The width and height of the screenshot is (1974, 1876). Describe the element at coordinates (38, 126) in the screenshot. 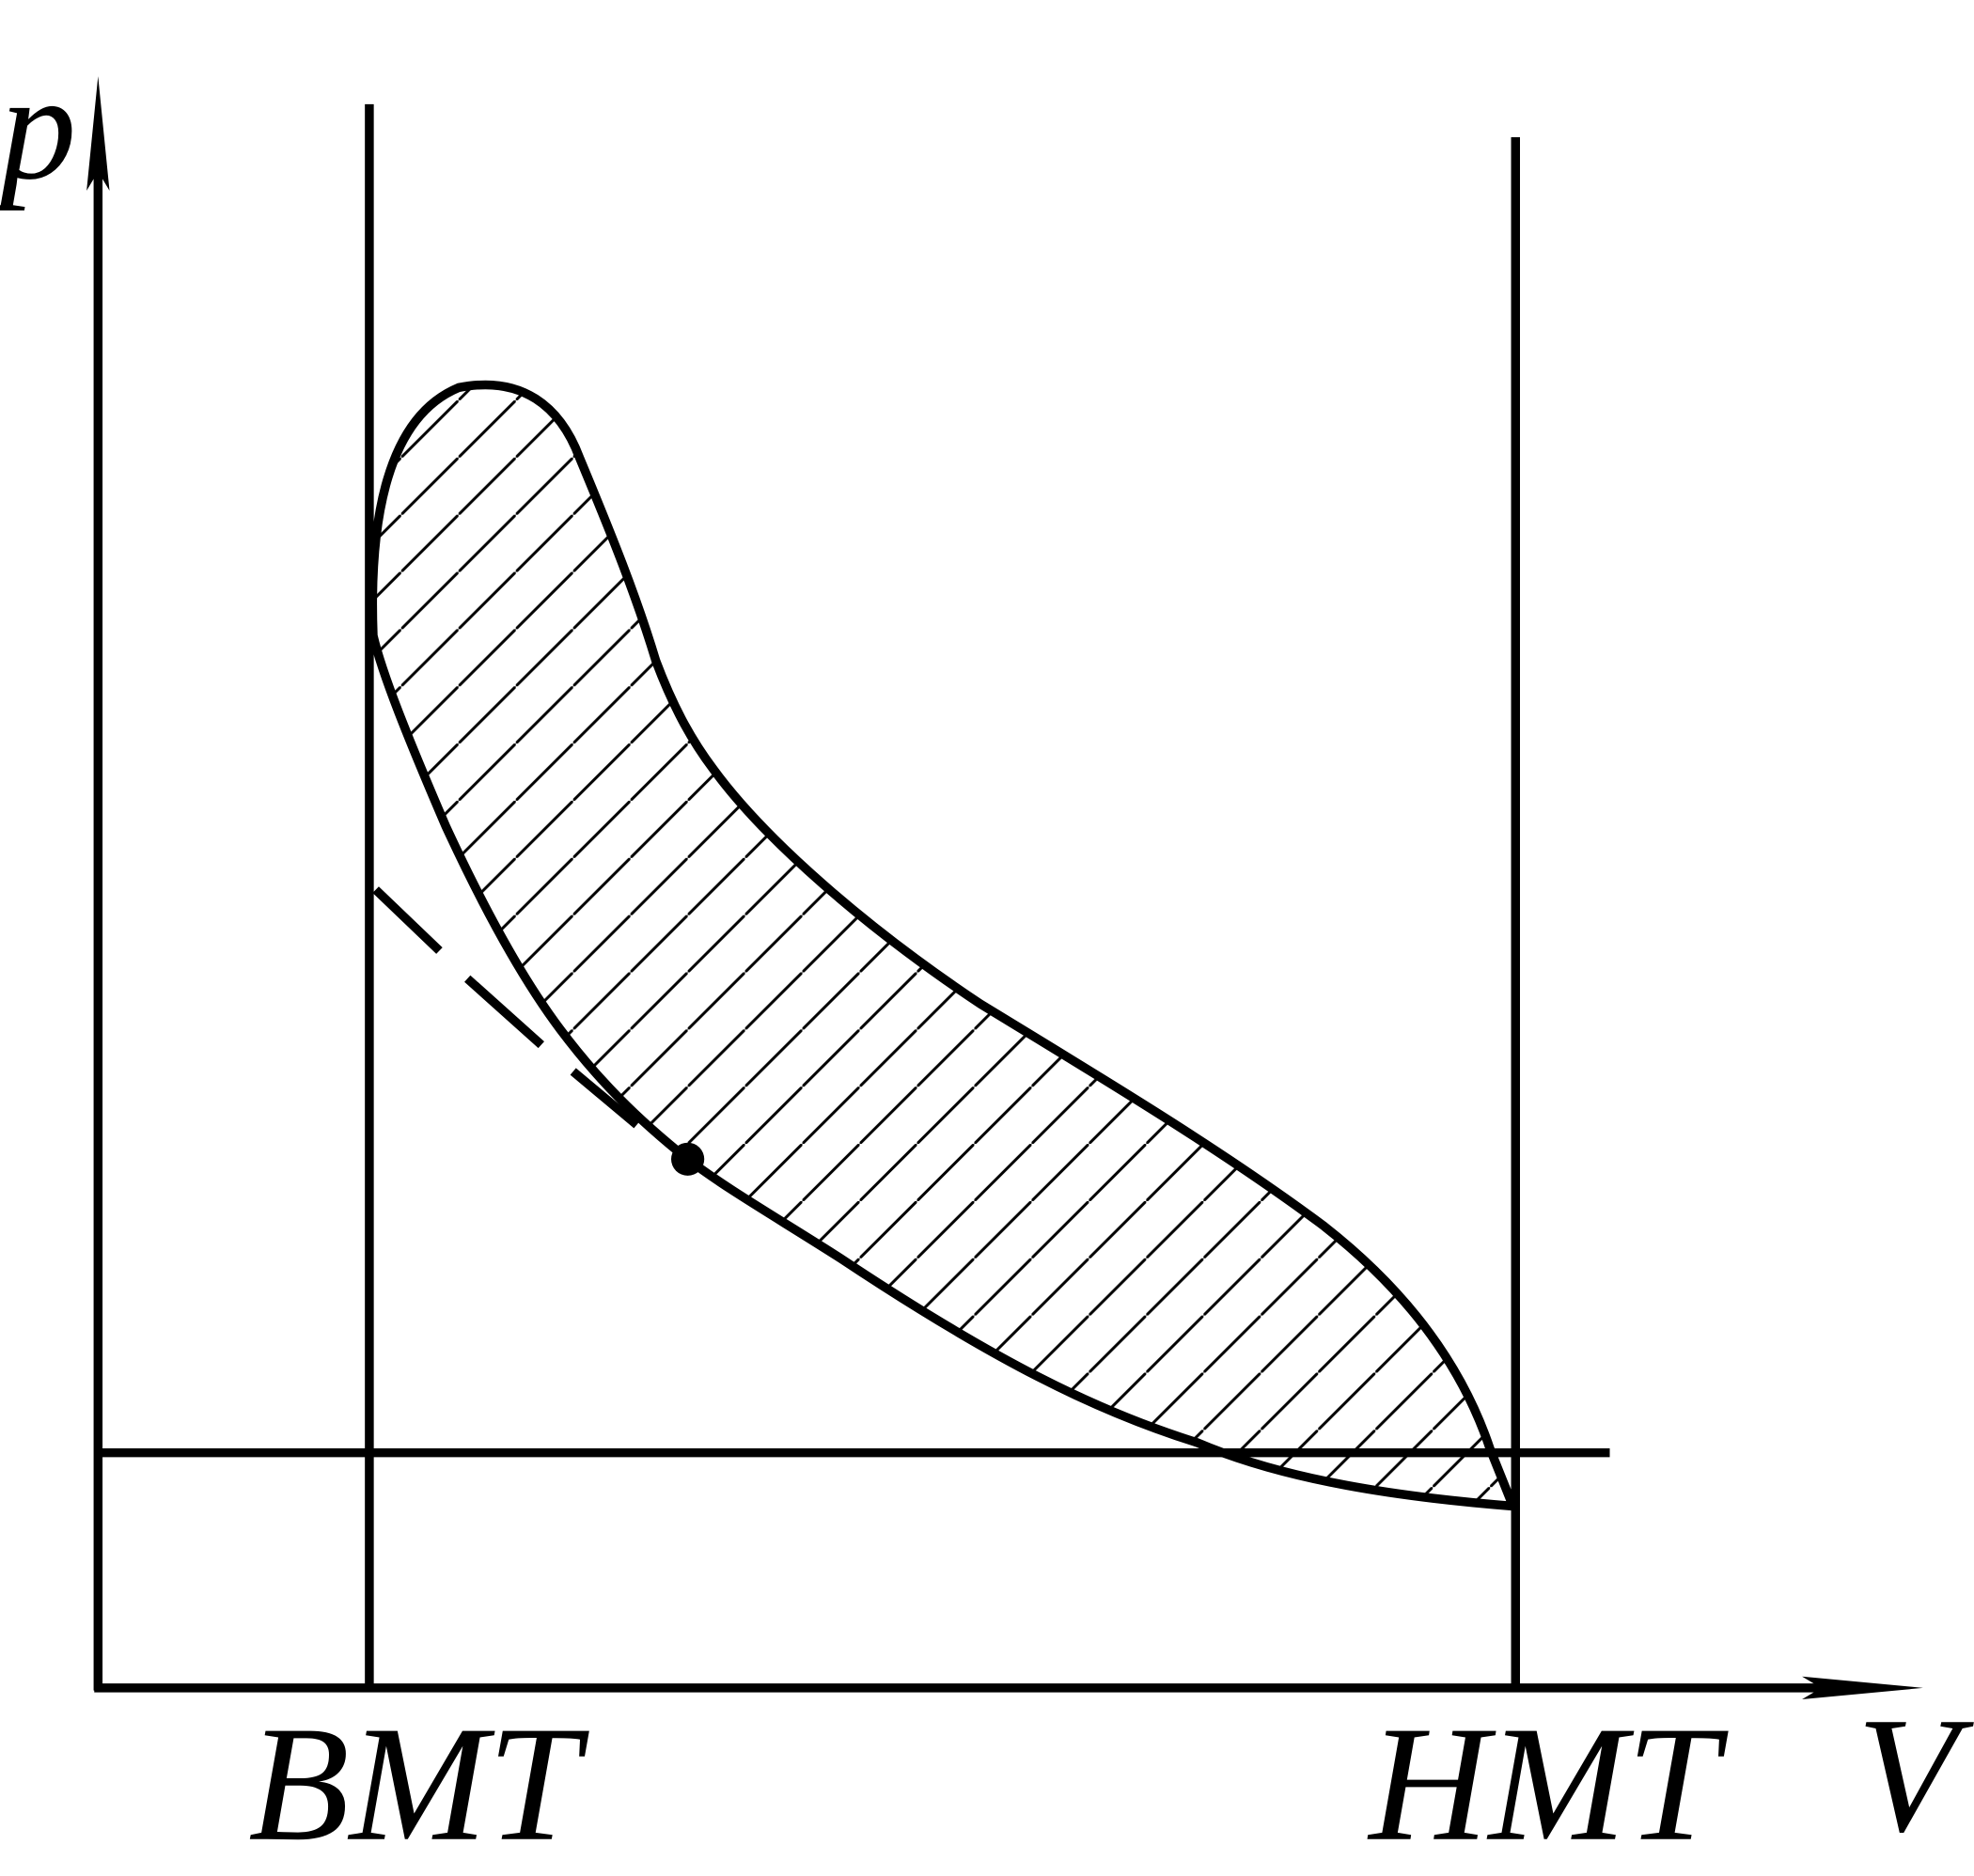

I see `y-label: p` at that location.